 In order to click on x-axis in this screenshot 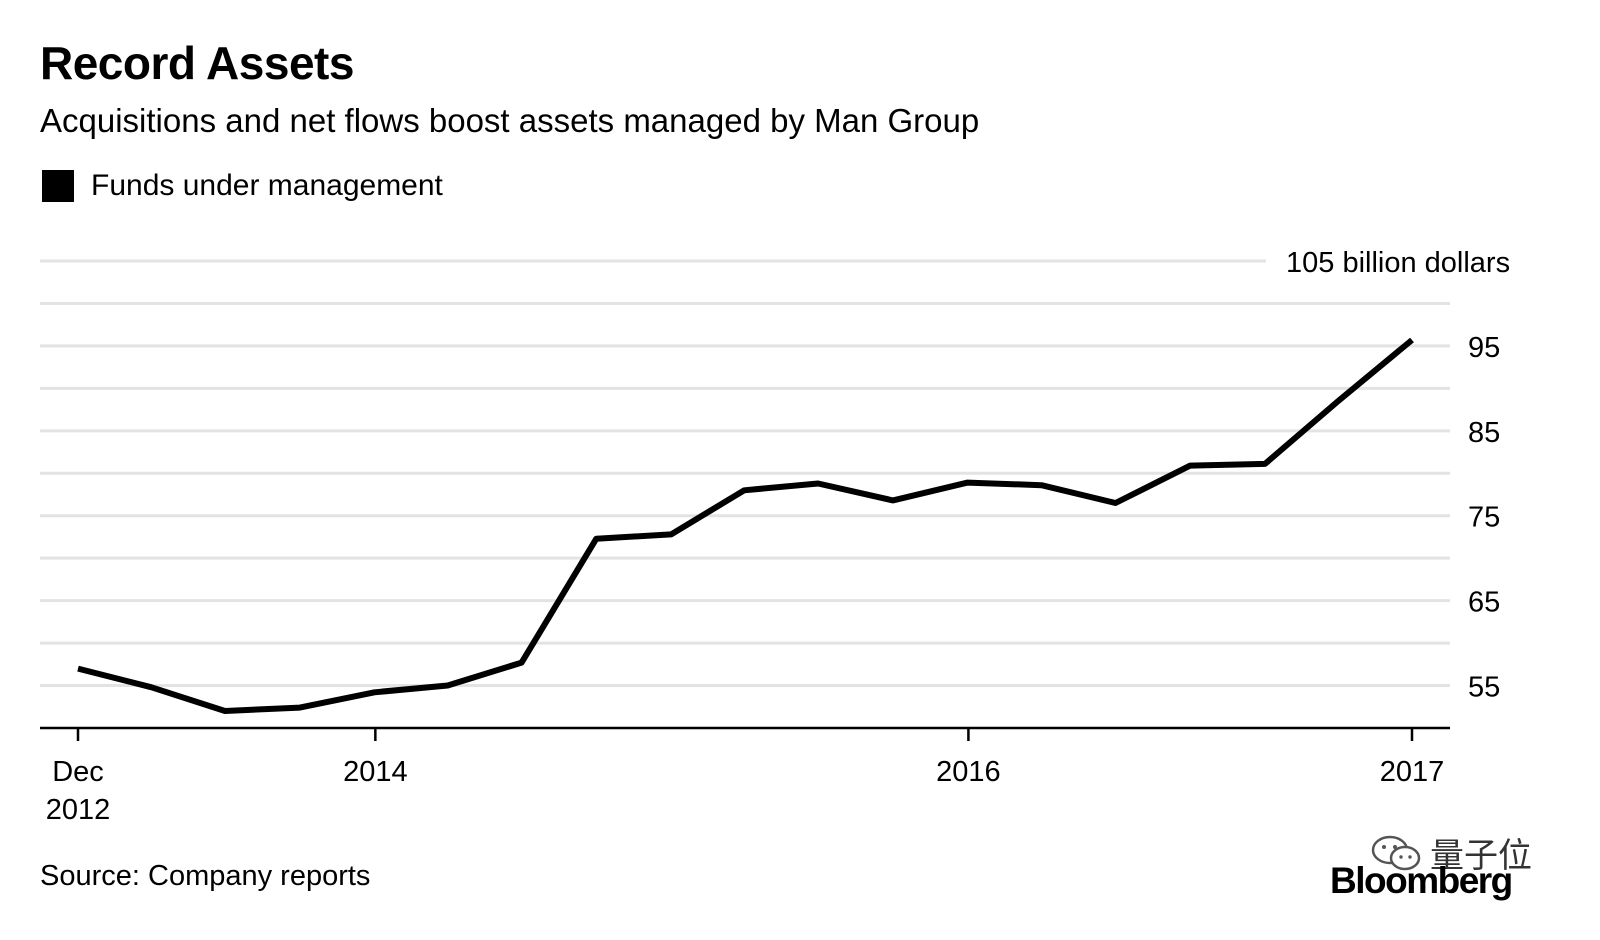, I will do `click(745, 733)`.